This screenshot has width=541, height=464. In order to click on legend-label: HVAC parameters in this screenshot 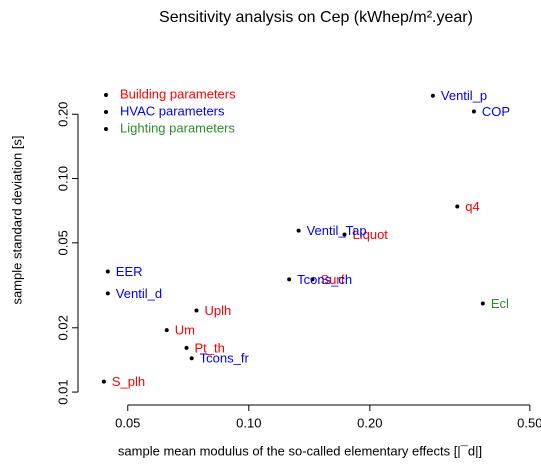, I will do `click(172, 110)`.